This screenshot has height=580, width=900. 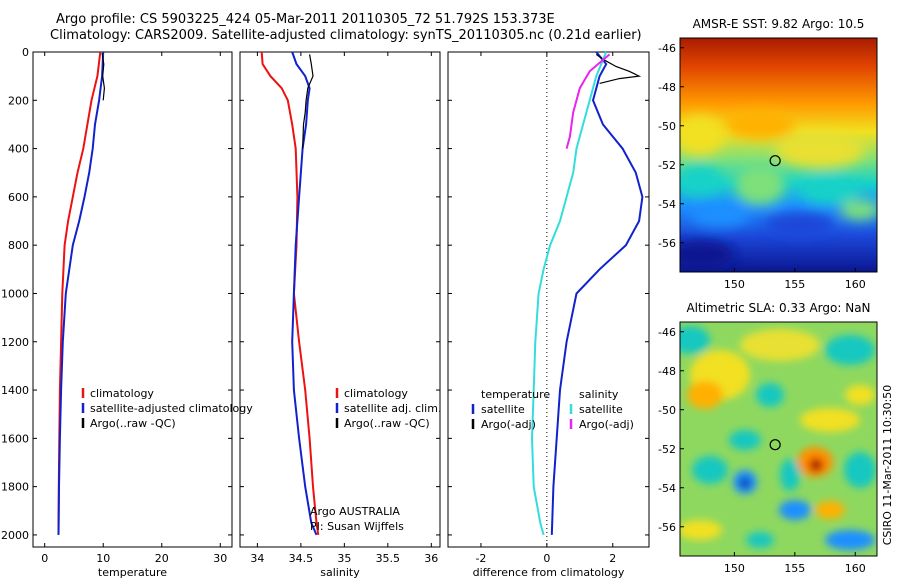 What do you see at coordinates (25, 52) in the screenshot?
I see `y-tick-label: 0` at bounding box center [25, 52].